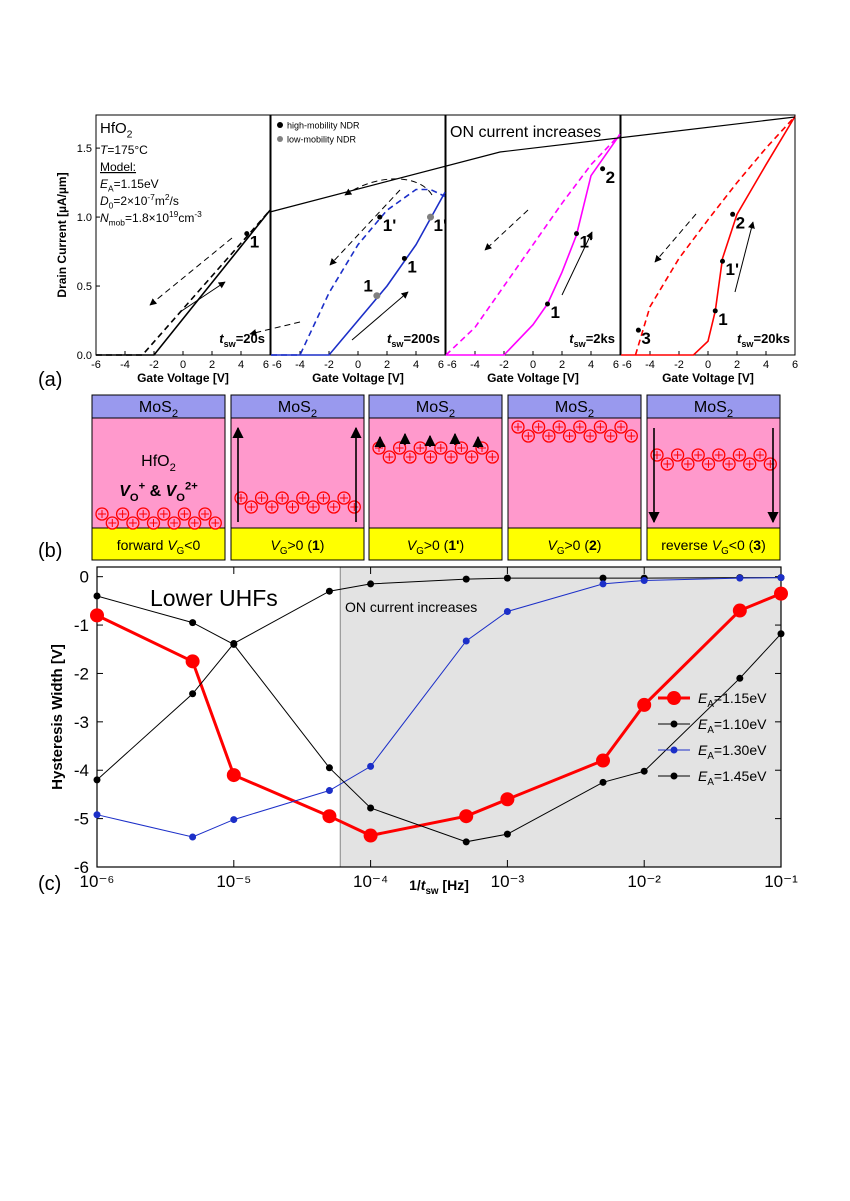  What do you see at coordinates (741, 545) in the screenshot?
I see `text-run: <0 (` at bounding box center [741, 545].